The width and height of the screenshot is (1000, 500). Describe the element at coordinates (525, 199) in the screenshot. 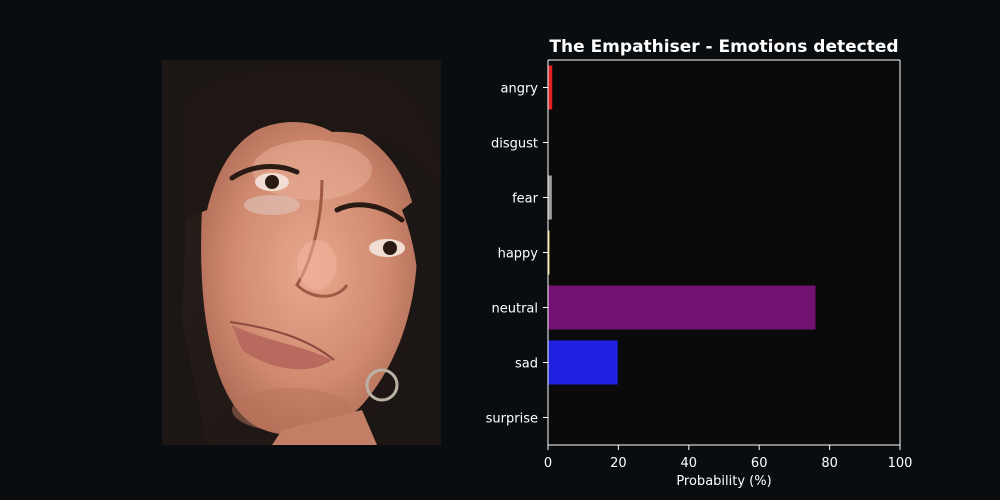

I see `category-label-fear: fear` at that location.